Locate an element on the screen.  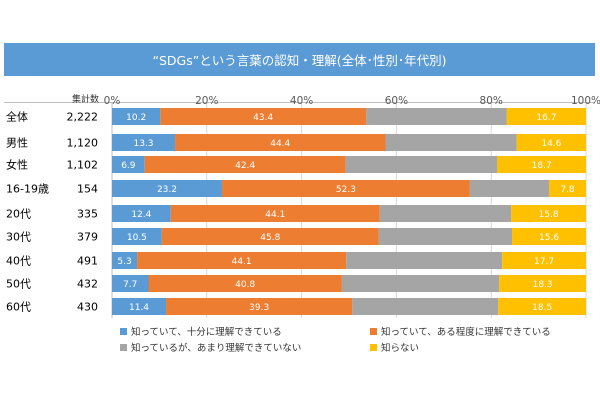
row-label: 全体 is located at coordinates (17, 117).